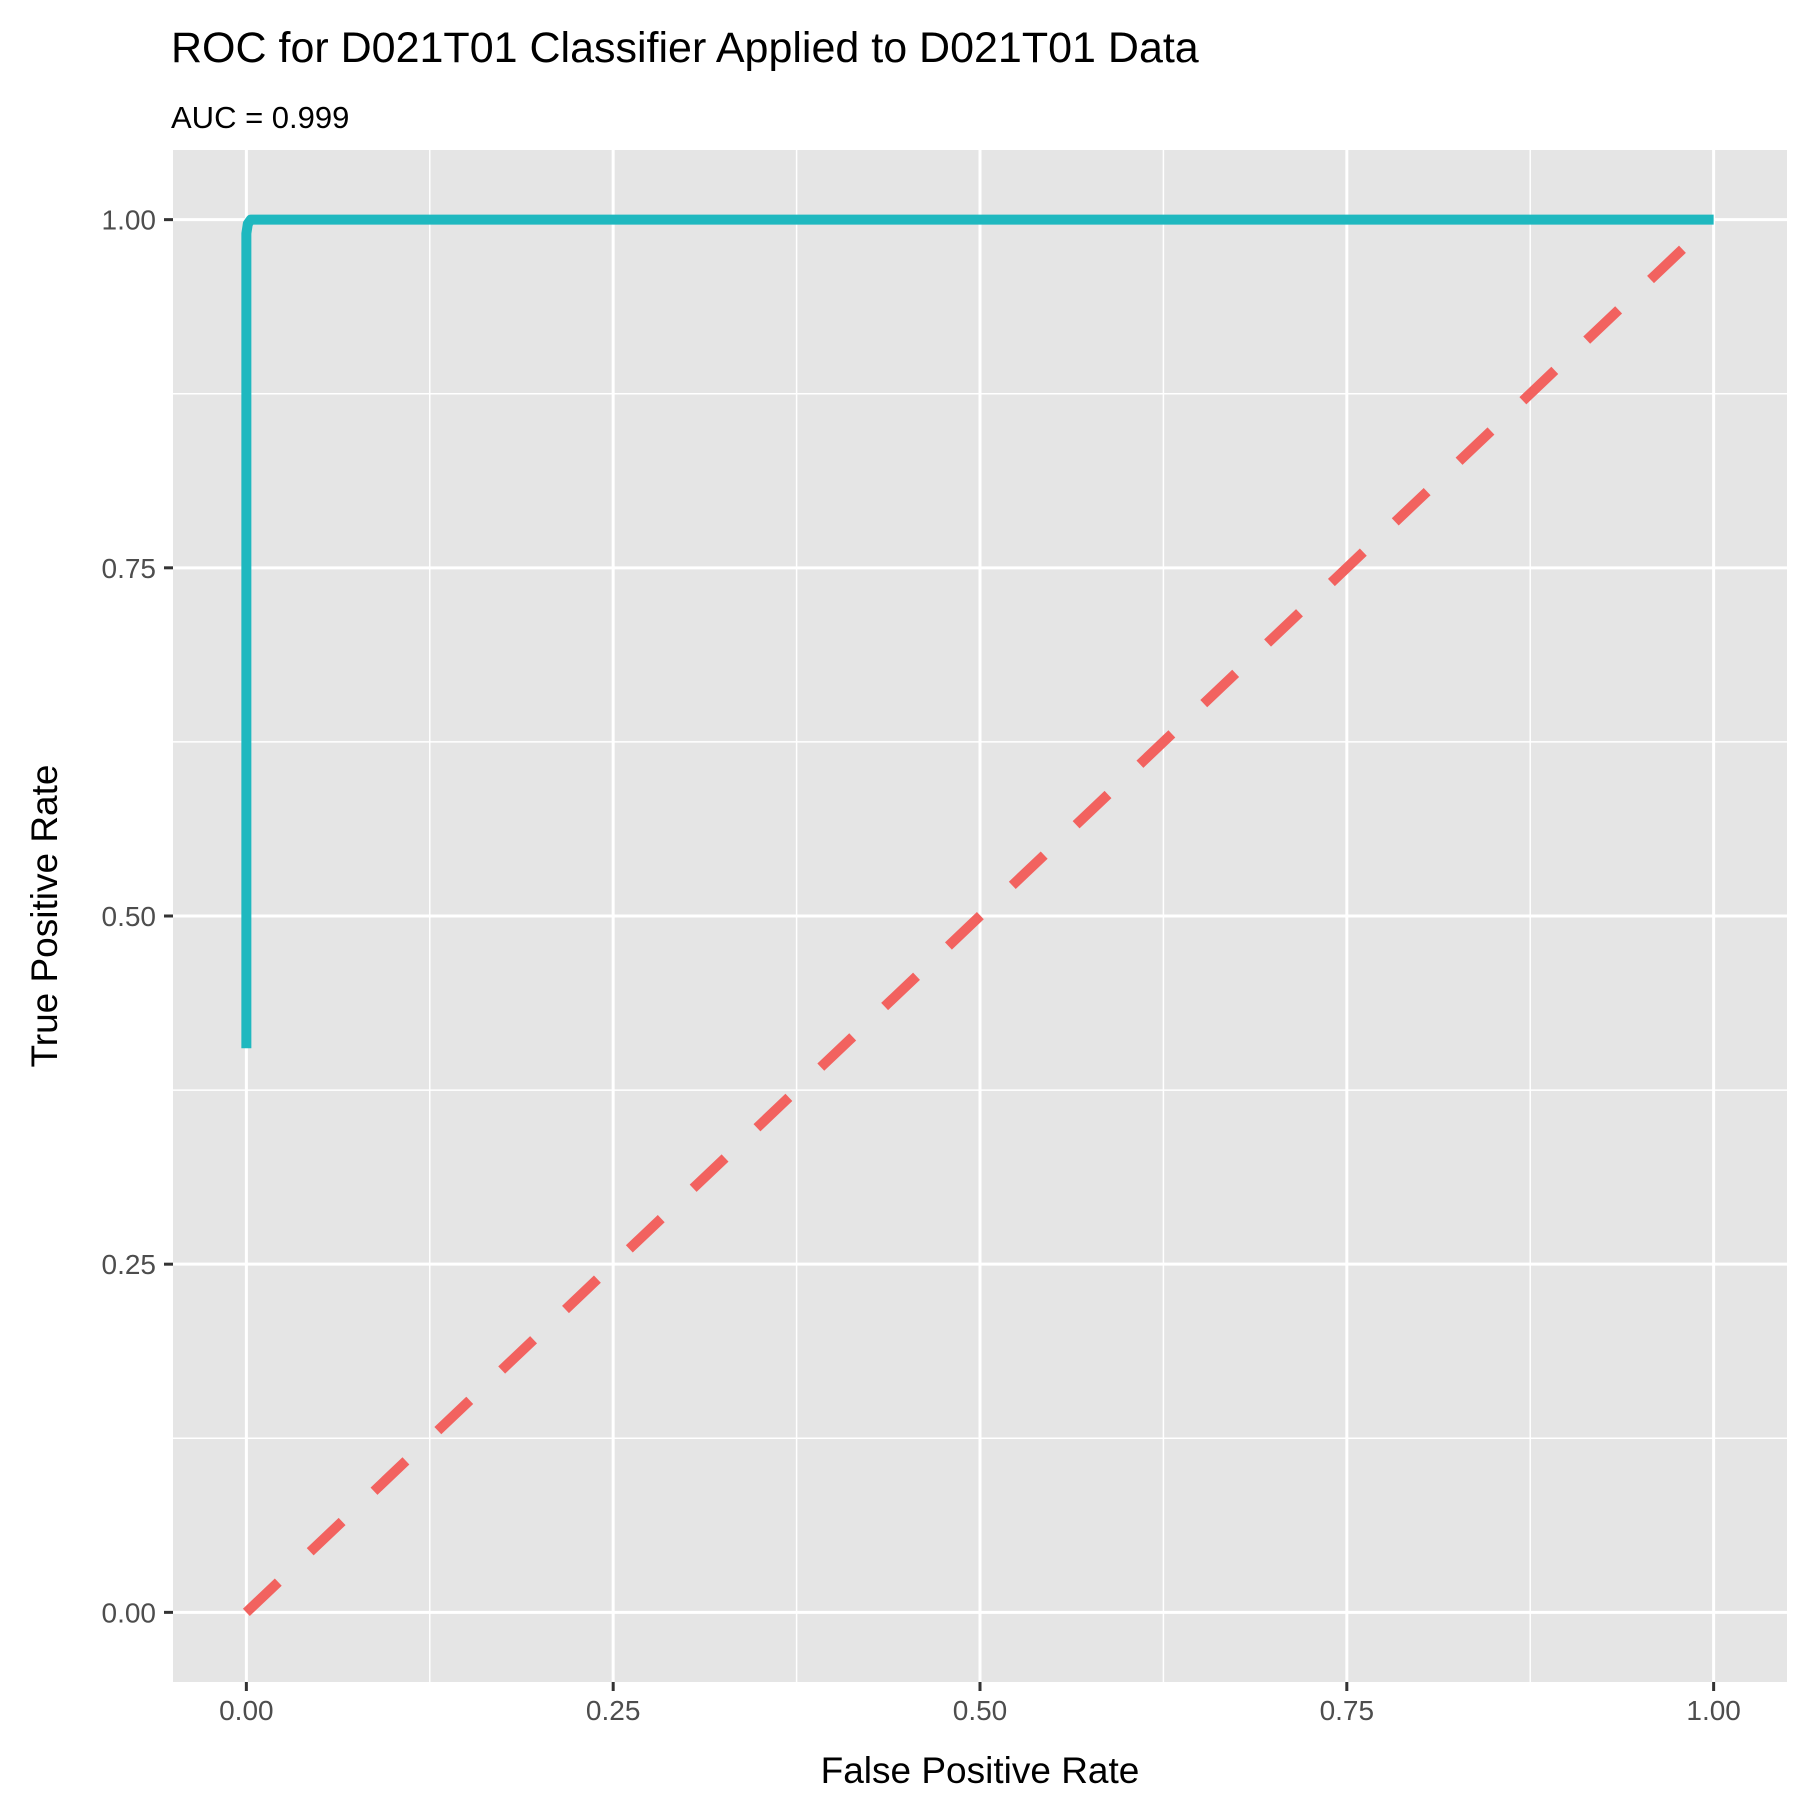  What do you see at coordinates (246, 1710) in the screenshot?
I see `x-tick-label: 0.00` at bounding box center [246, 1710].